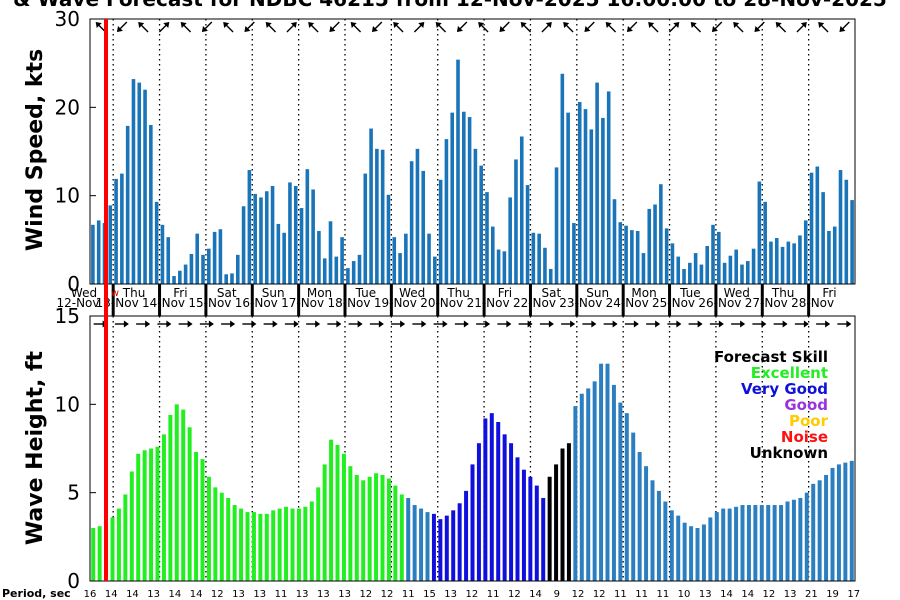 The width and height of the screenshot is (900, 600). I want to click on date-label: 15-Nov, so click(209, 303).